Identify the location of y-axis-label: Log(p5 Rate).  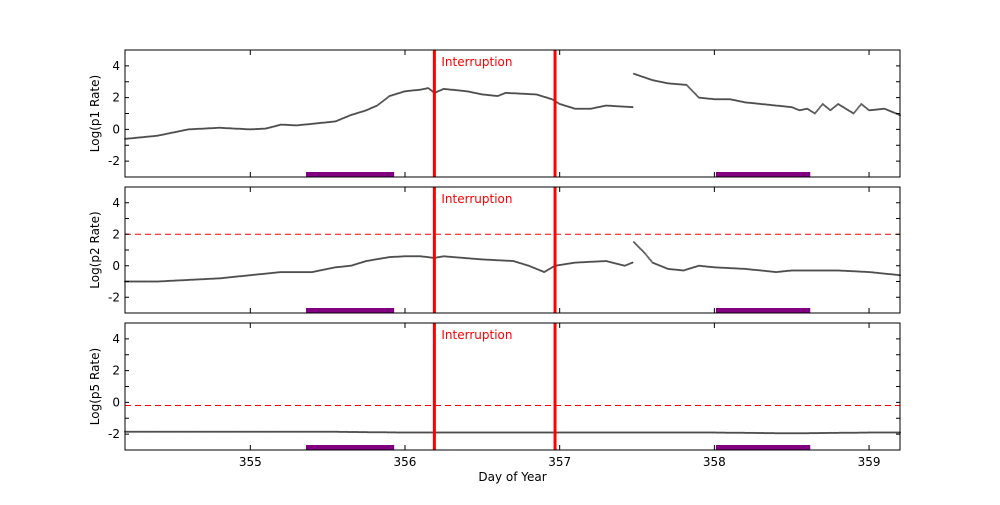
(95, 386).